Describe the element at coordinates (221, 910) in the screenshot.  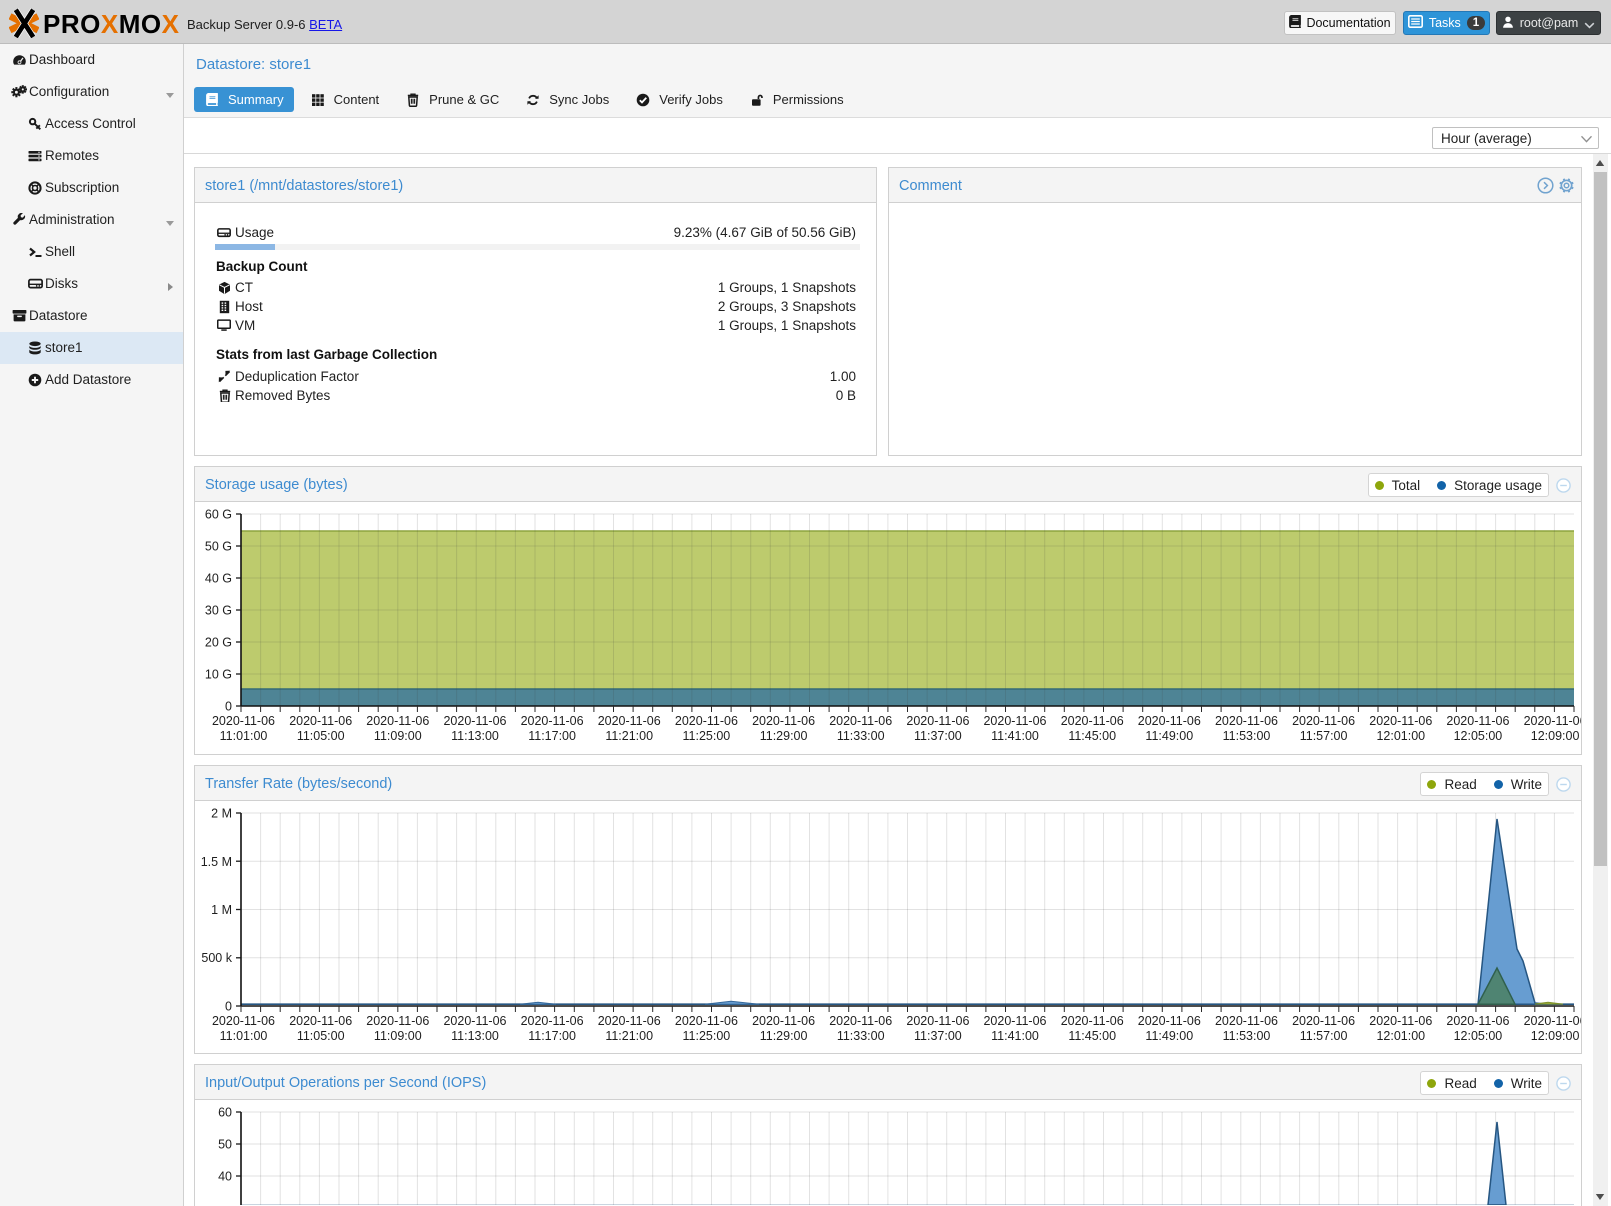
I see `svg-text: 1 M` at that location.